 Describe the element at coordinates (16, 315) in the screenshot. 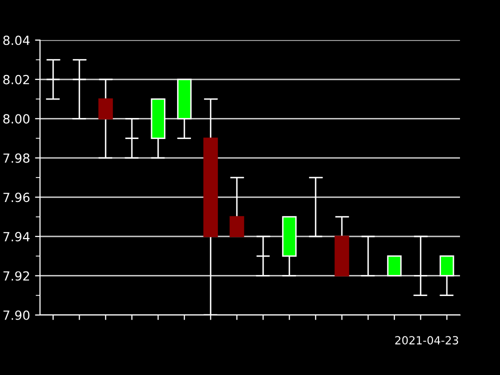

I see `y-tick-label: 7.90` at that location.